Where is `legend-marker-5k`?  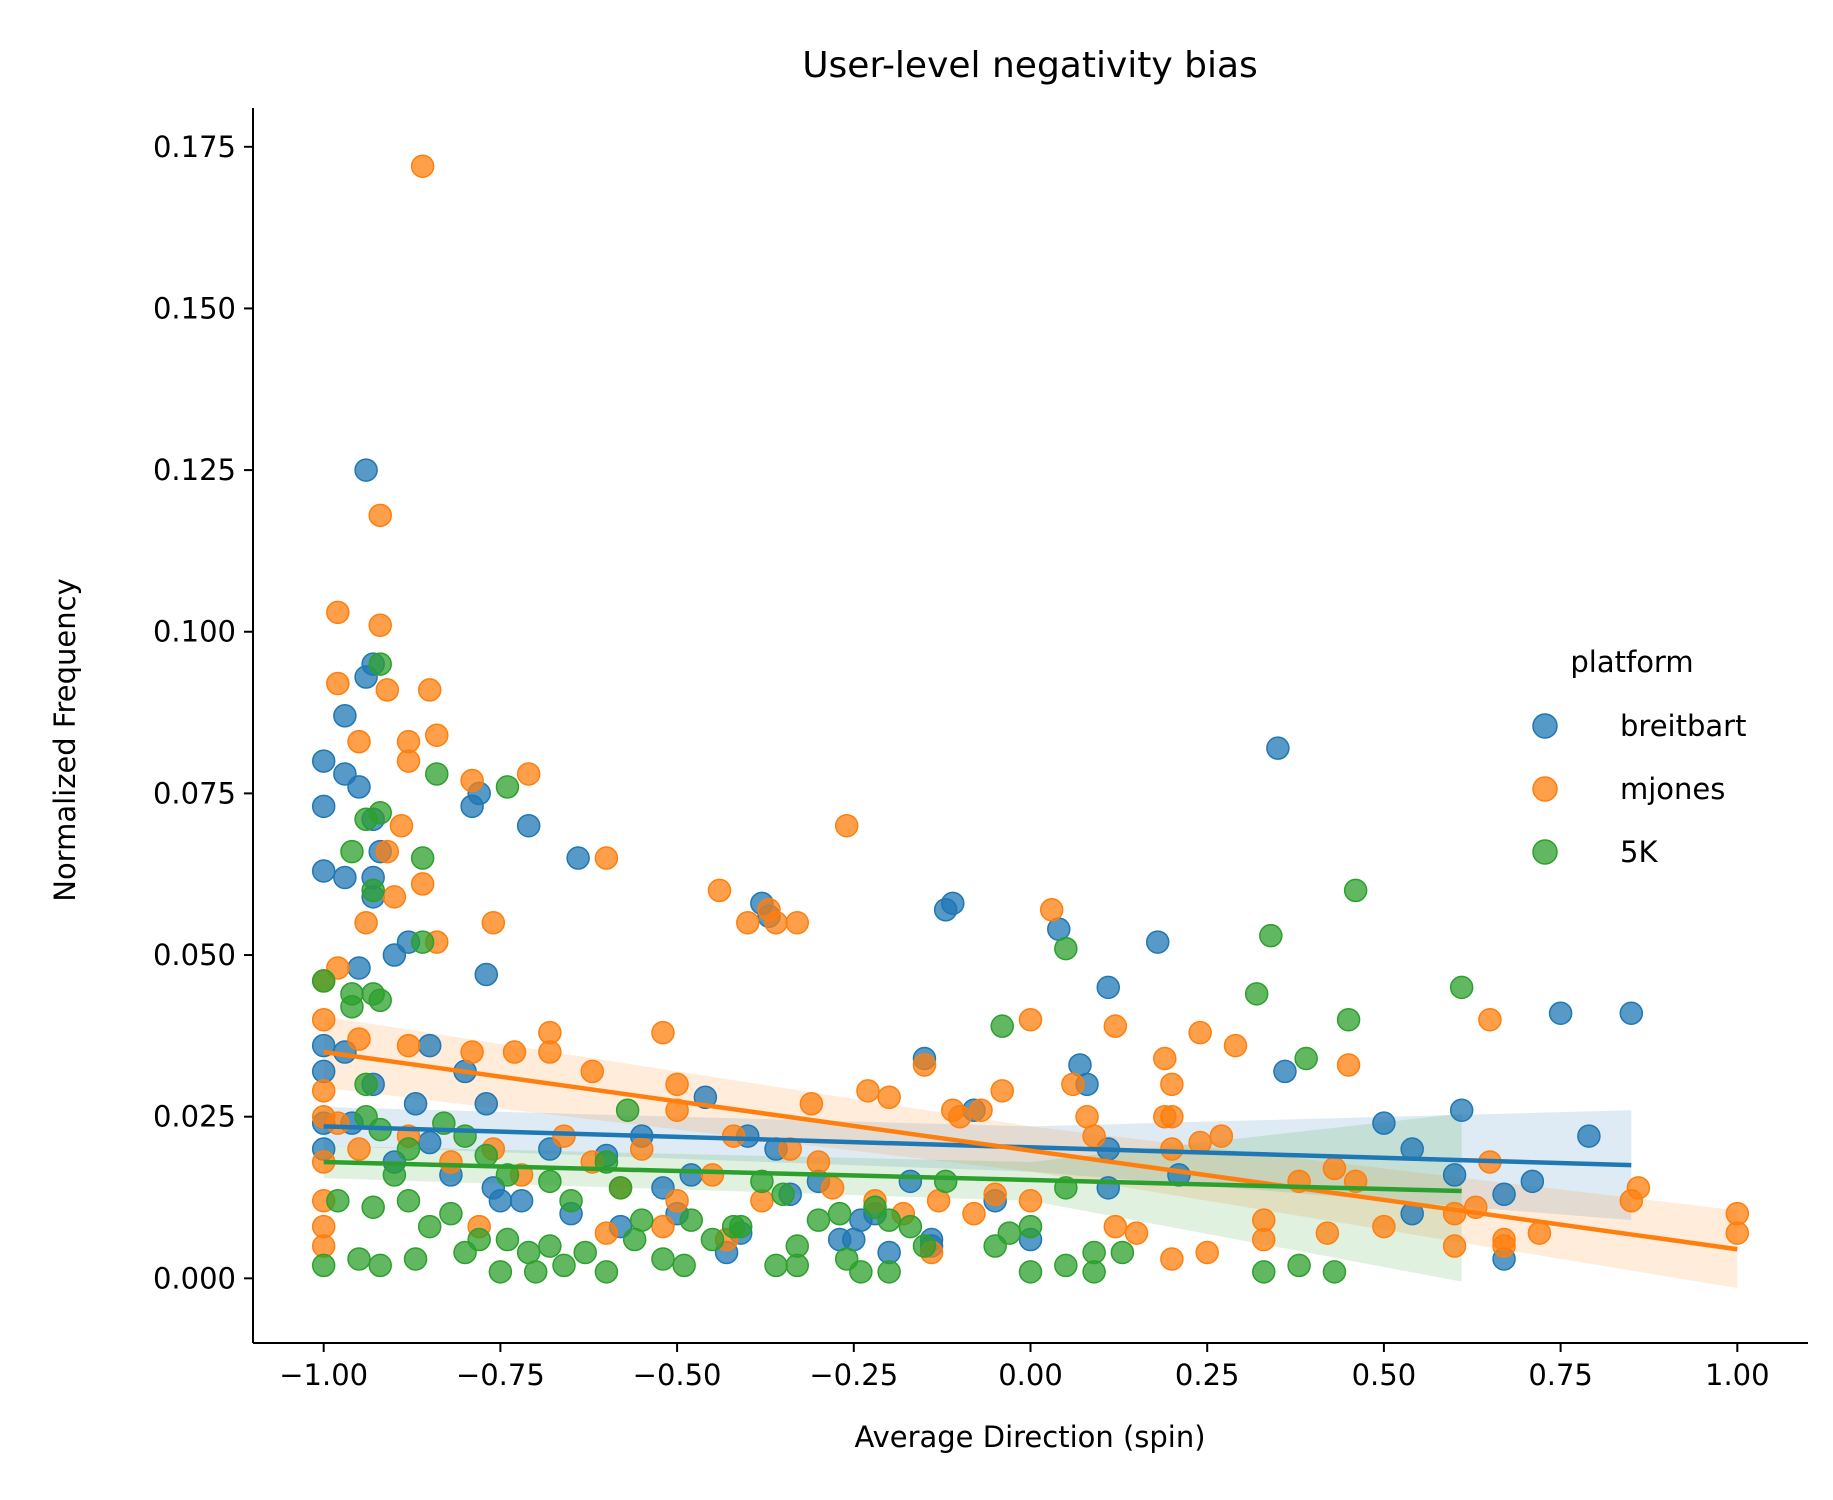
legend-marker-5k is located at coordinates (1545, 852).